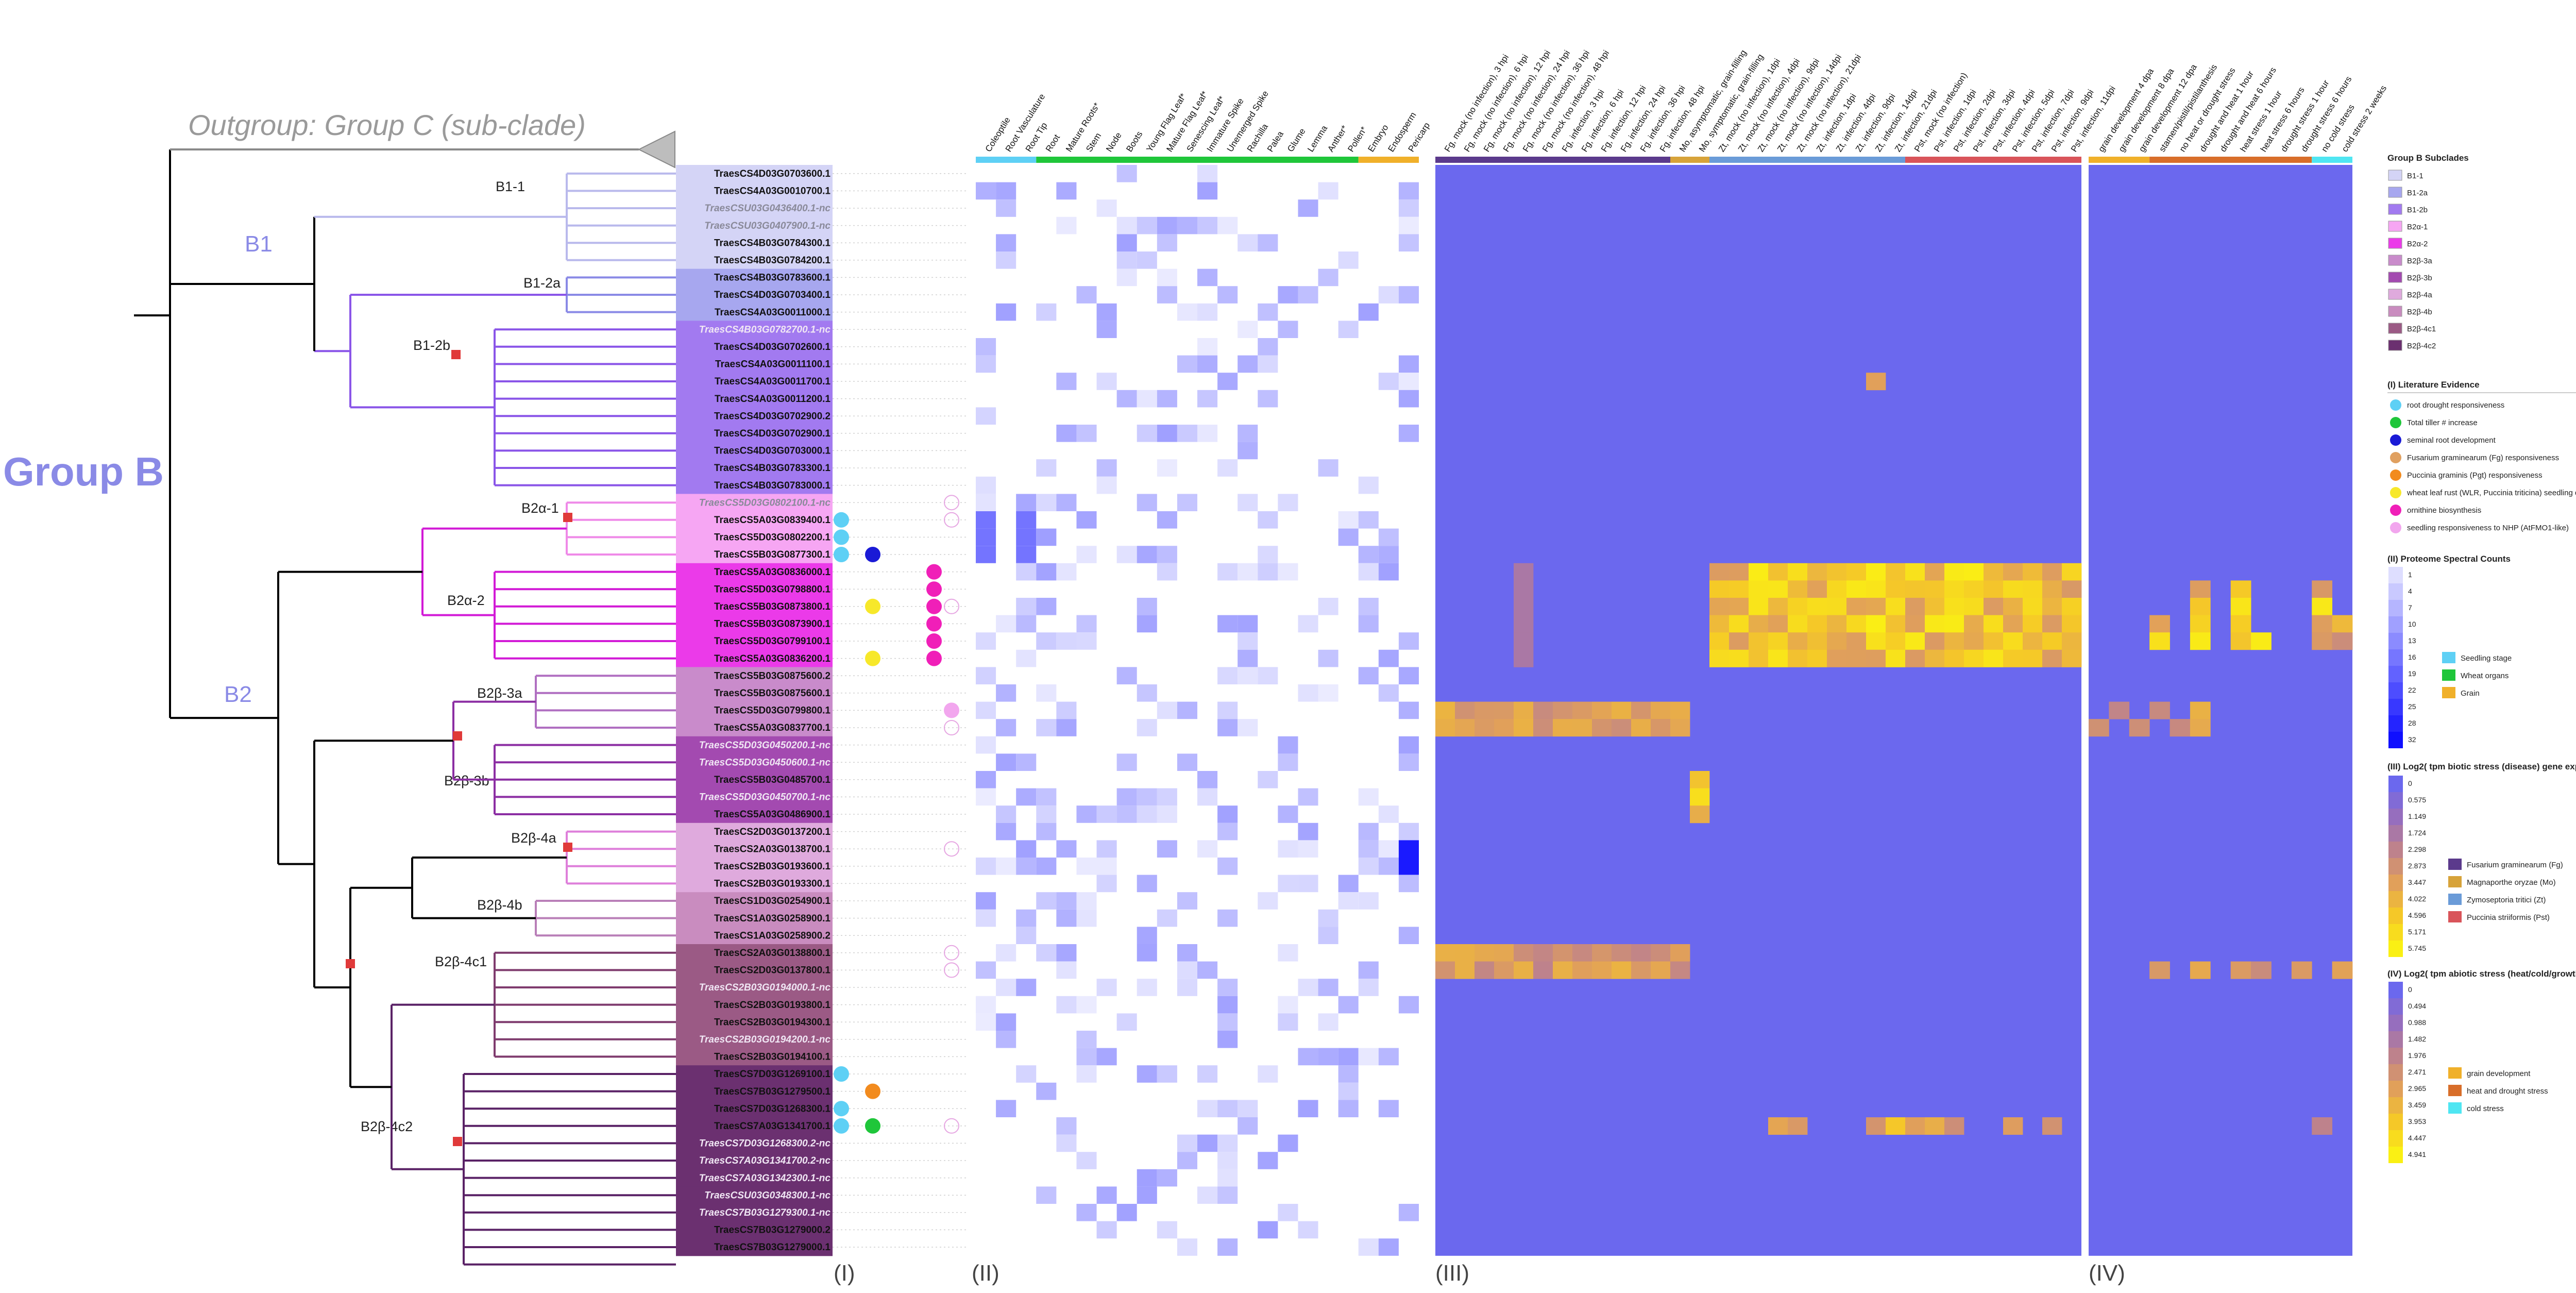 This screenshot has width=2576, height=1293. Describe the element at coordinates (2485, 1109) in the screenshot. I see `legend-abiotic-condition-label: cold stress` at that location.